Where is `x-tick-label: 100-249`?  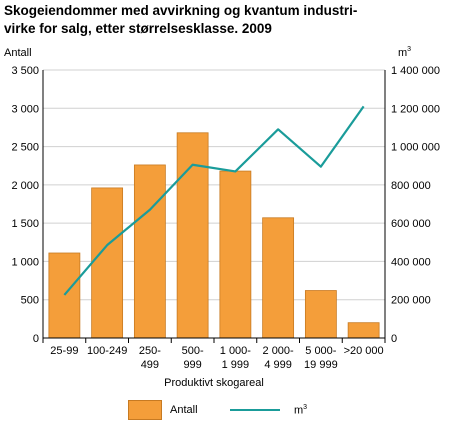 x-tick-label: 100-249 is located at coordinates (107, 351).